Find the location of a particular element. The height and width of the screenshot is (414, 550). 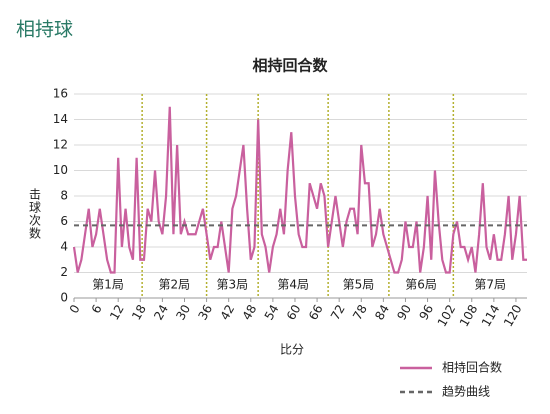

y-tick-label: 2 is located at coordinates (64, 272).